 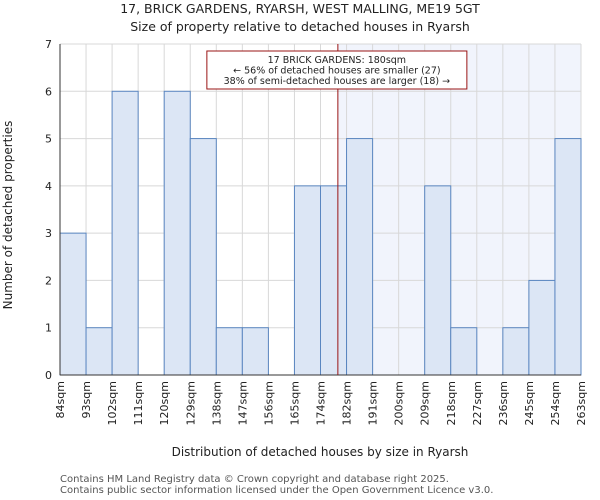 I want to click on x-tick-label: 138sqm, so click(x=216, y=403).